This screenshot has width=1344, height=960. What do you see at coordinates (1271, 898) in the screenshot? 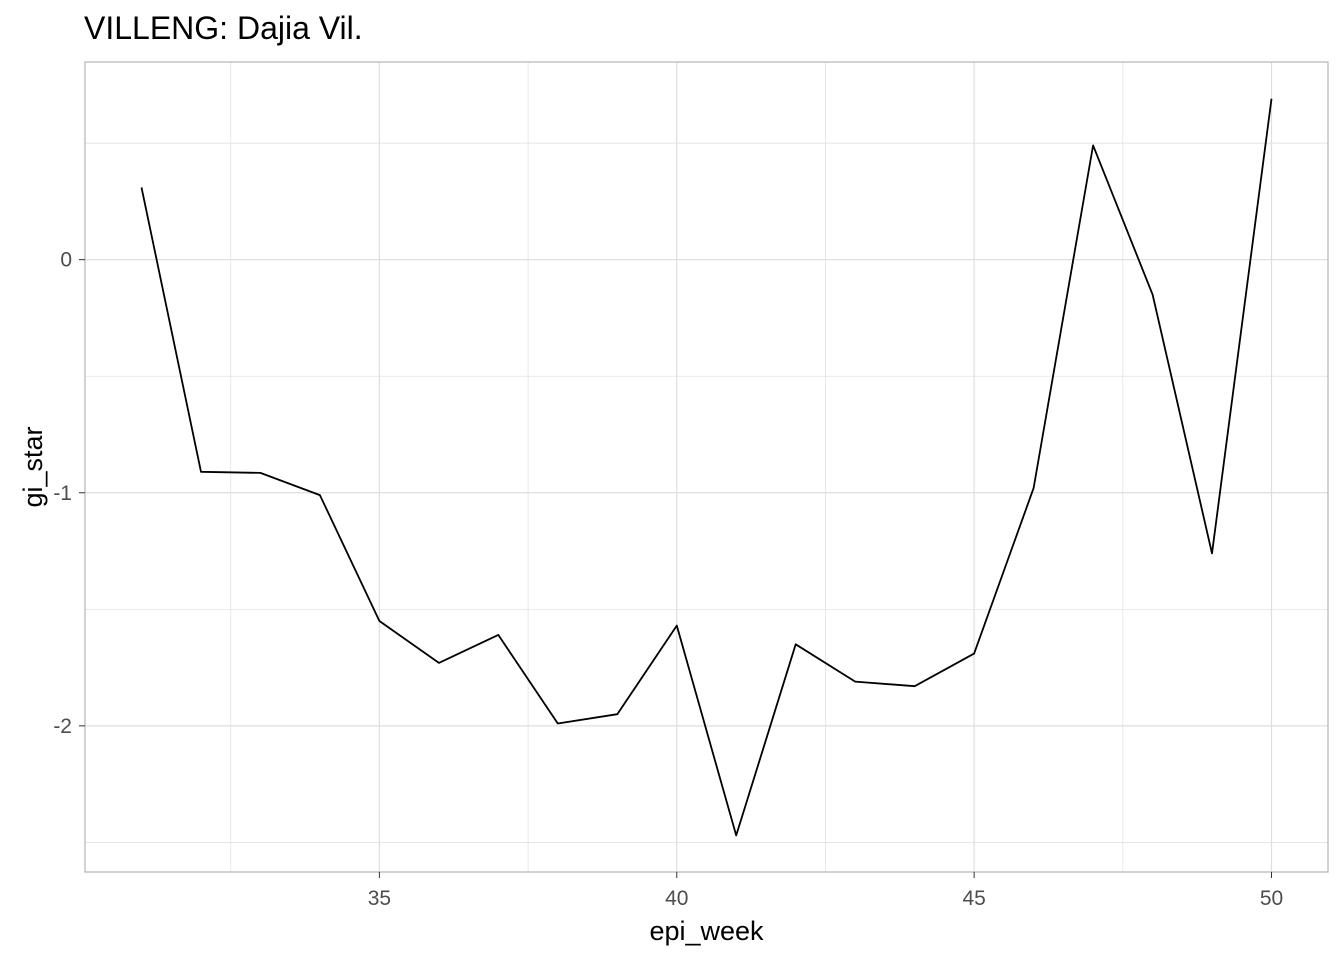
I see `x-tick-label: 50` at bounding box center [1271, 898].